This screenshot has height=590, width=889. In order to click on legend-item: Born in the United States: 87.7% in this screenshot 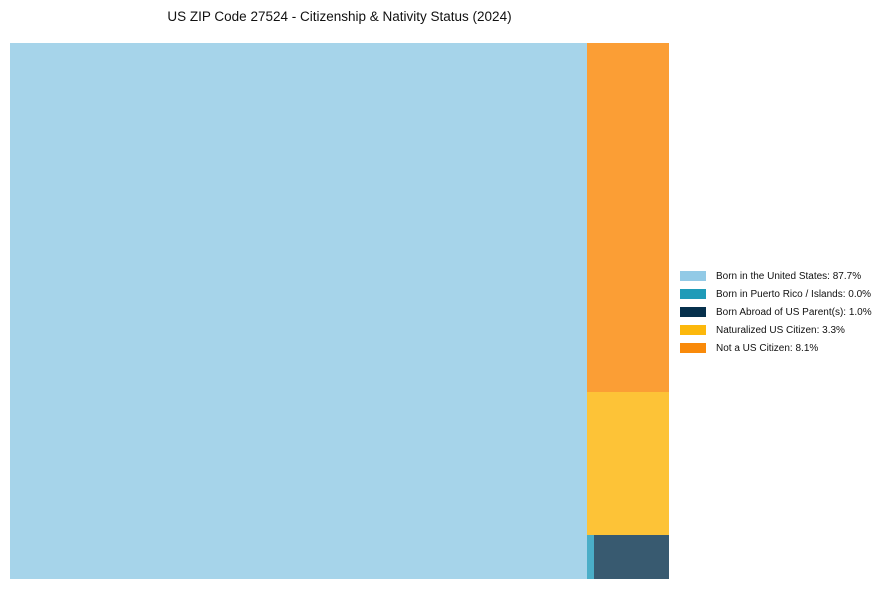, I will do `click(776, 276)`.